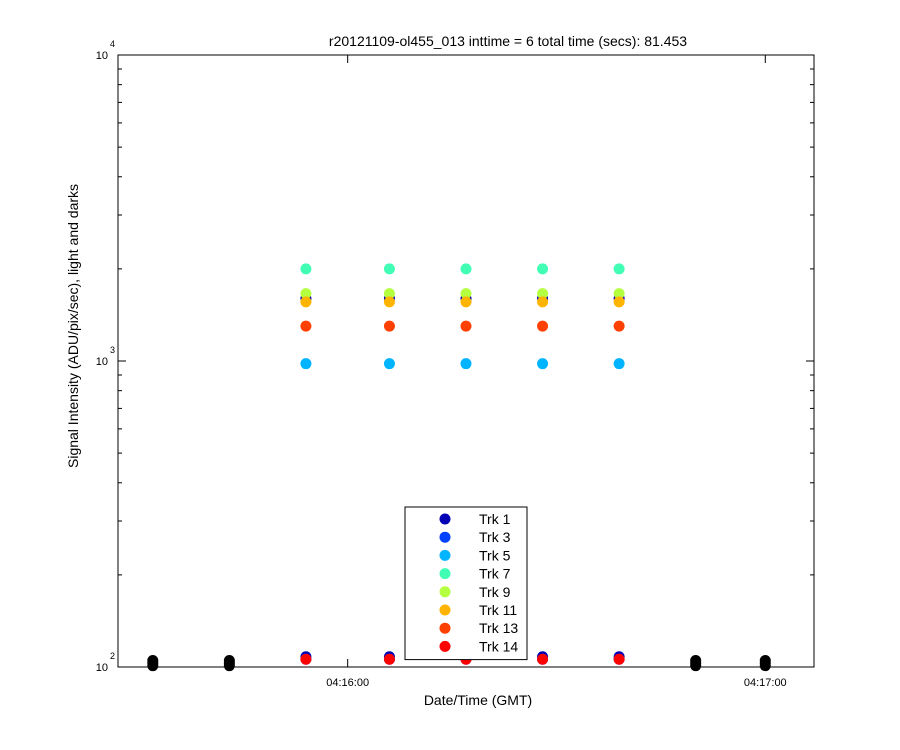  What do you see at coordinates (498, 610) in the screenshot?
I see `legend-label: Trk 11` at bounding box center [498, 610].